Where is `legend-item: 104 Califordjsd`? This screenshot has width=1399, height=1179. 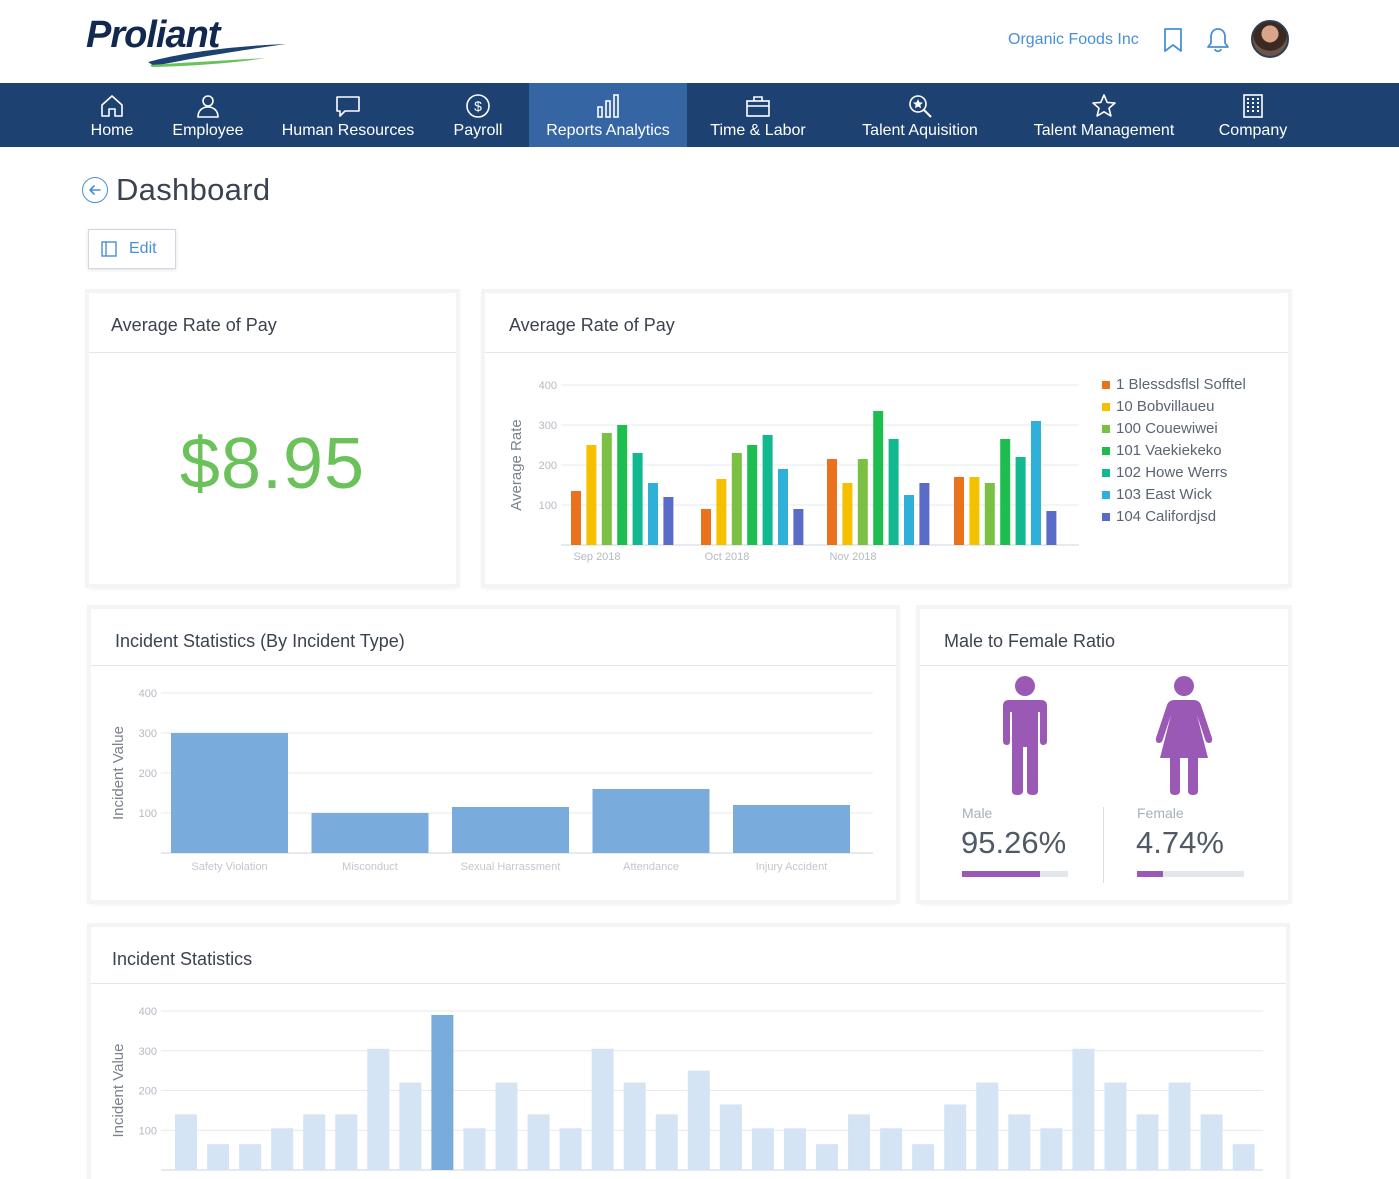 legend-item: 104 Califordjsd is located at coordinates (1159, 516).